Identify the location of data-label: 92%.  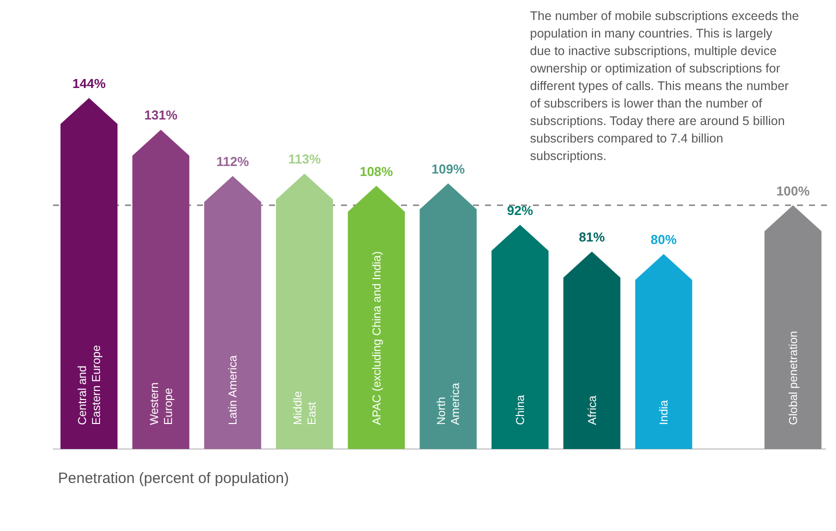
(520, 210).